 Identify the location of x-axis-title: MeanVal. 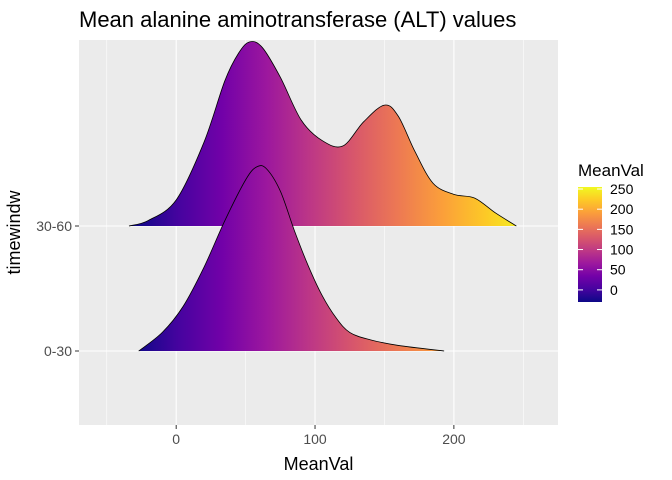
(319, 464).